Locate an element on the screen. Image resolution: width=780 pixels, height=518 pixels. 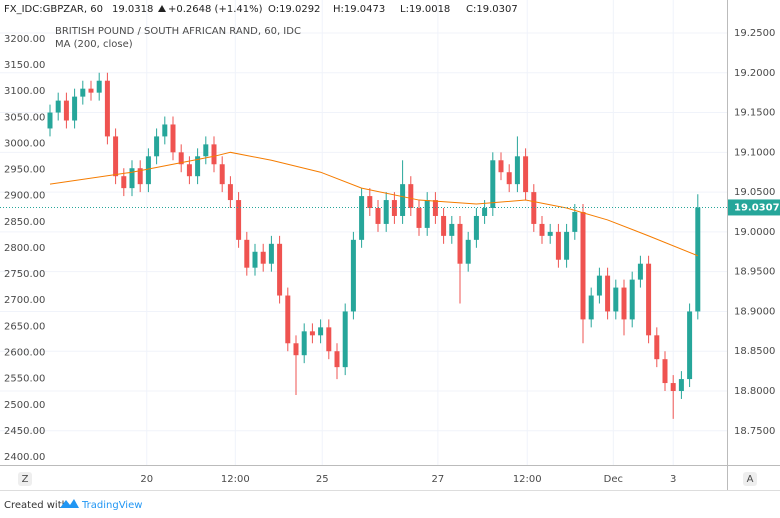
y2-tick-label: 18.7500 is located at coordinates (754, 431).